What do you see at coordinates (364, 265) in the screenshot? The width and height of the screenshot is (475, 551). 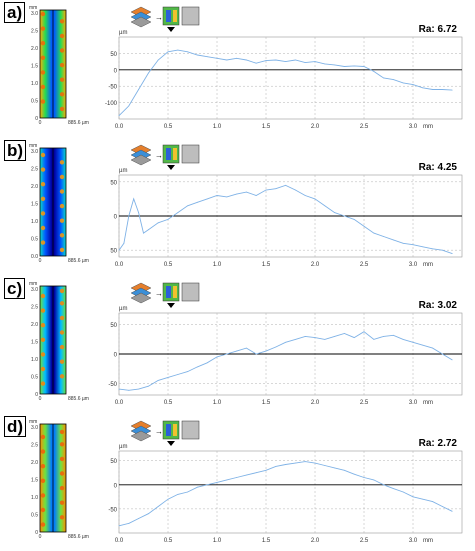 I see `x-tick-label: 2.5` at bounding box center [364, 265].